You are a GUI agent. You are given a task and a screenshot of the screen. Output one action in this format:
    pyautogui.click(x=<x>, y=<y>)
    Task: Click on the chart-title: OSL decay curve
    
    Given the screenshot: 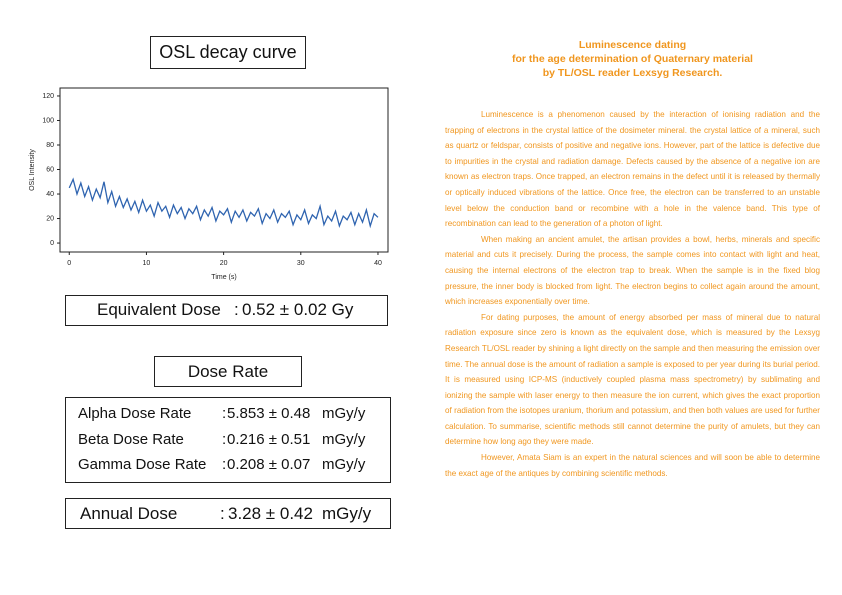 What is the action you would take?
    pyautogui.click(x=228, y=52)
    